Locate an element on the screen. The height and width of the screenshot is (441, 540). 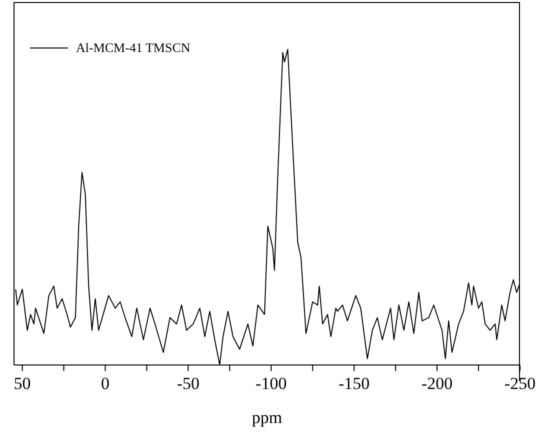
x-tick-label: 0 is located at coordinates (105, 383).